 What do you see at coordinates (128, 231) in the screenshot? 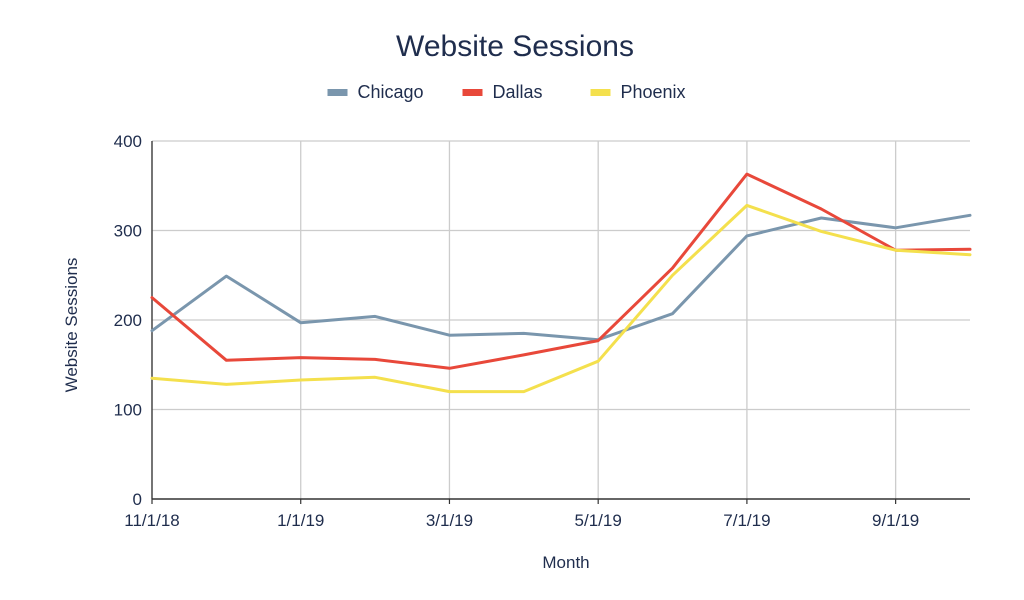
I see `y-tick-label: 300` at bounding box center [128, 231].